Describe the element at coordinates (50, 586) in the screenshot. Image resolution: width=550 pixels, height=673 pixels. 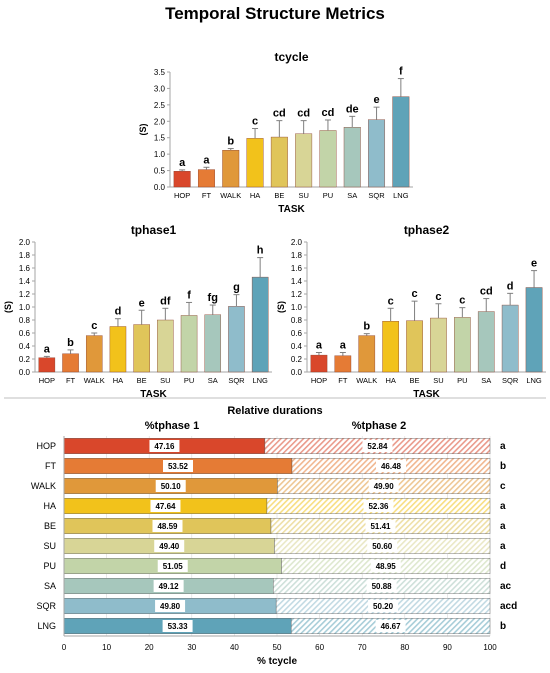
I see `y-category-label-SA: SA` at that location.